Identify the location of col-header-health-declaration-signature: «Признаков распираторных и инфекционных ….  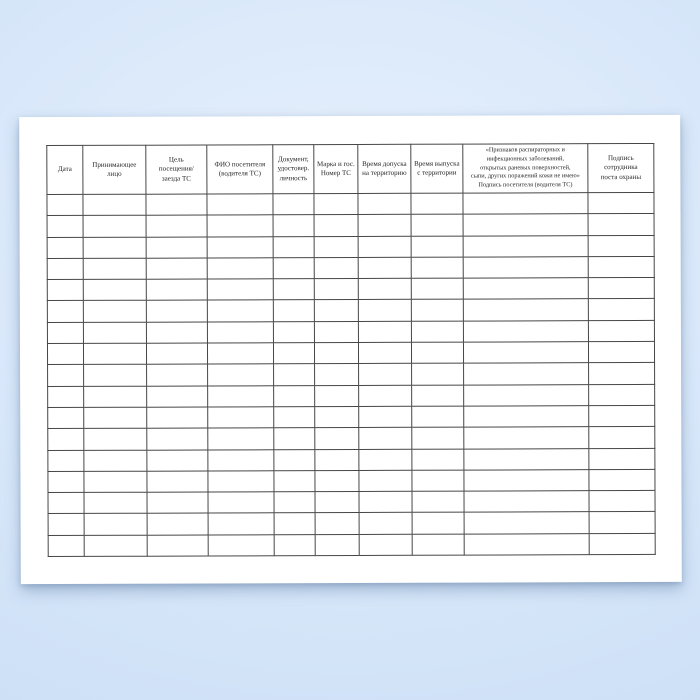
(525, 168).